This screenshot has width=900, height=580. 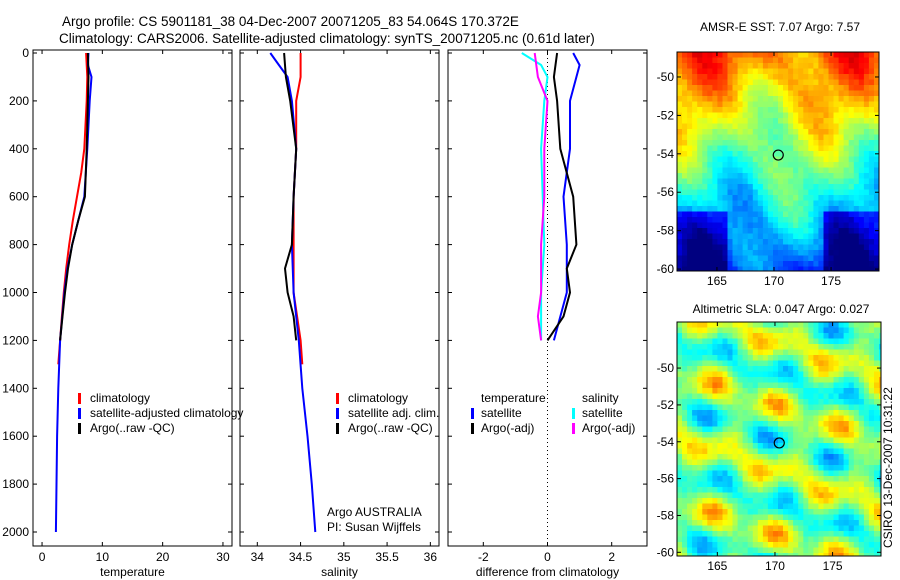 What do you see at coordinates (258, 557) in the screenshot?
I see `x-tick-label: 34` at bounding box center [258, 557].